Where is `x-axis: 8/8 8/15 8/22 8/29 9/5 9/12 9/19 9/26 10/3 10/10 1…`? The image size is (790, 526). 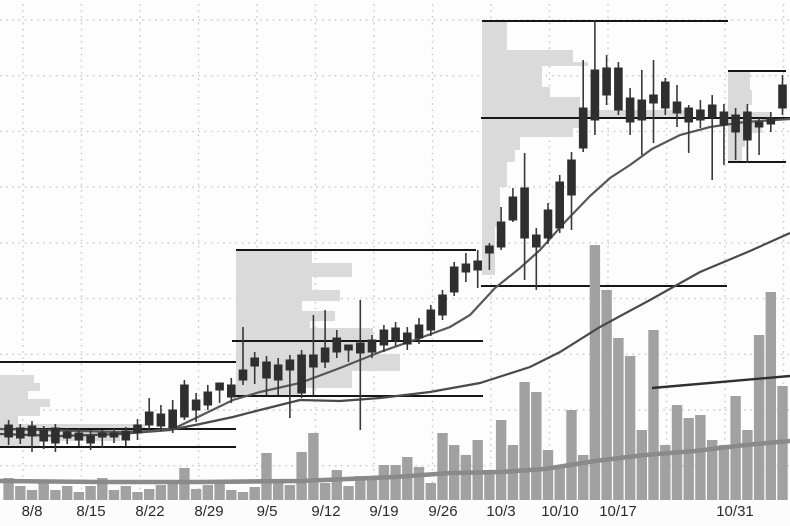 x-axis: 8/8 8/15 8/22 8/29 9/5 9/12 9/19 9/26 10/3 10/10 1… is located at coordinates (388, 511).